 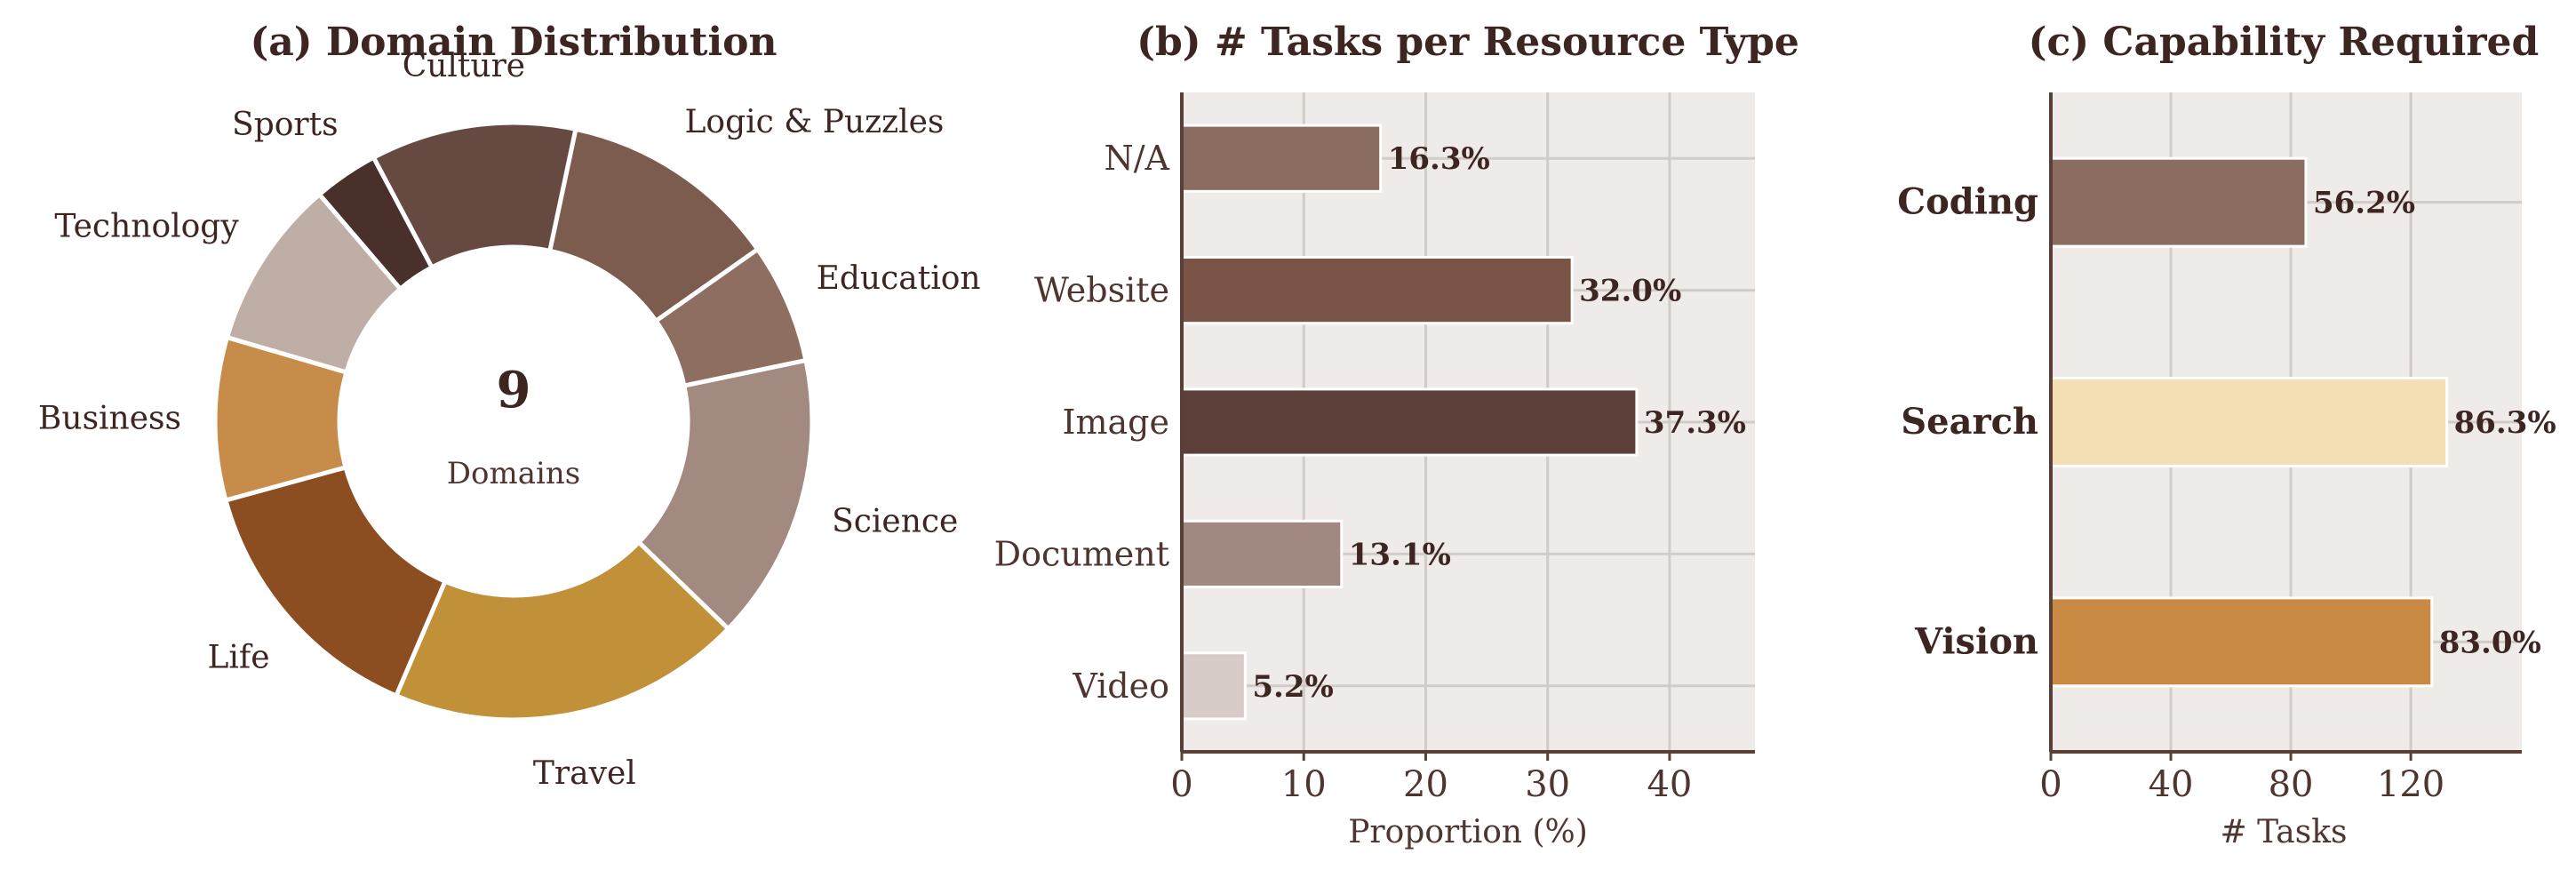 I want to click on resource-tick-10: 10, so click(x=1304, y=784).